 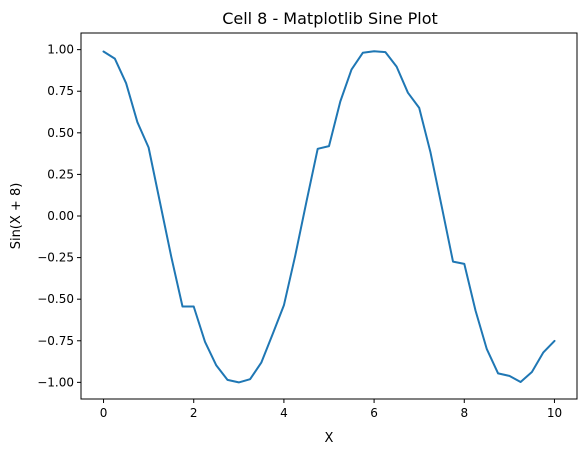 I want to click on y-tick-label: −0.25, so click(x=55, y=258).